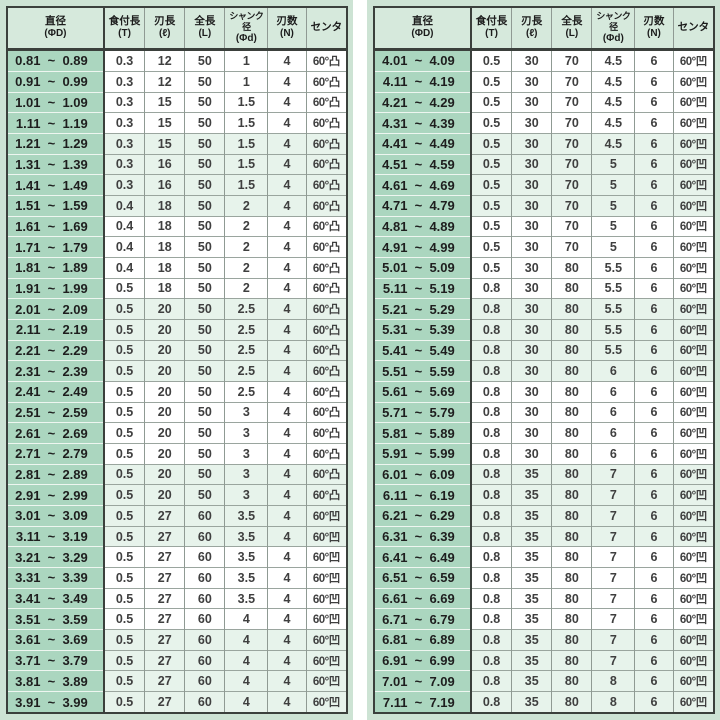 The image size is (720, 720). Describe the element at coordinates (442, 371) in the screenshot. I see `diameter-to: 5.59` at that location.